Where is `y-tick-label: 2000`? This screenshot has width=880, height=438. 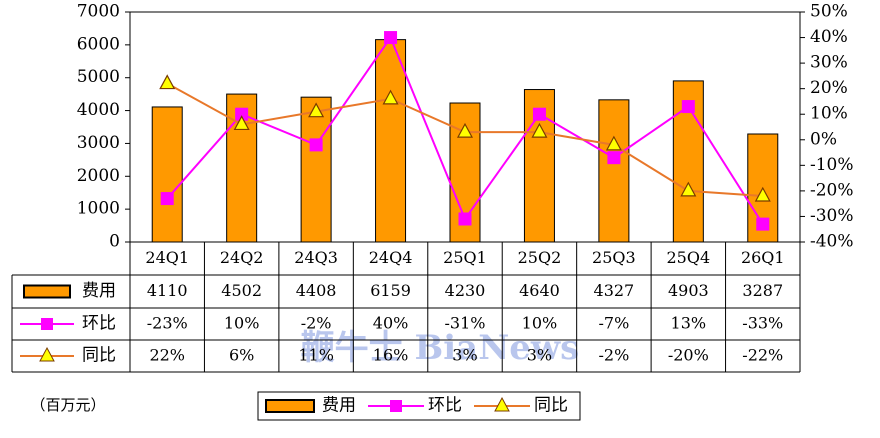
y-tick-label: 2000 is located at coordinates (98, 176).